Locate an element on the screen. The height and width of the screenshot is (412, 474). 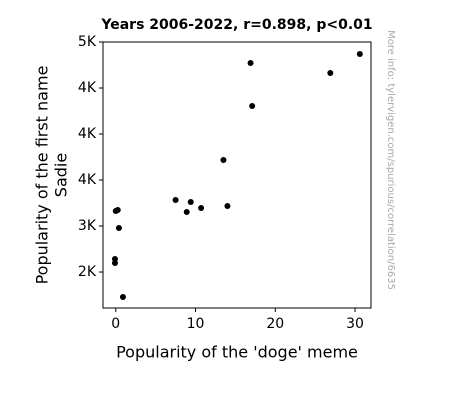
x-tick-label: 0 is located at coordinates (115, 324).